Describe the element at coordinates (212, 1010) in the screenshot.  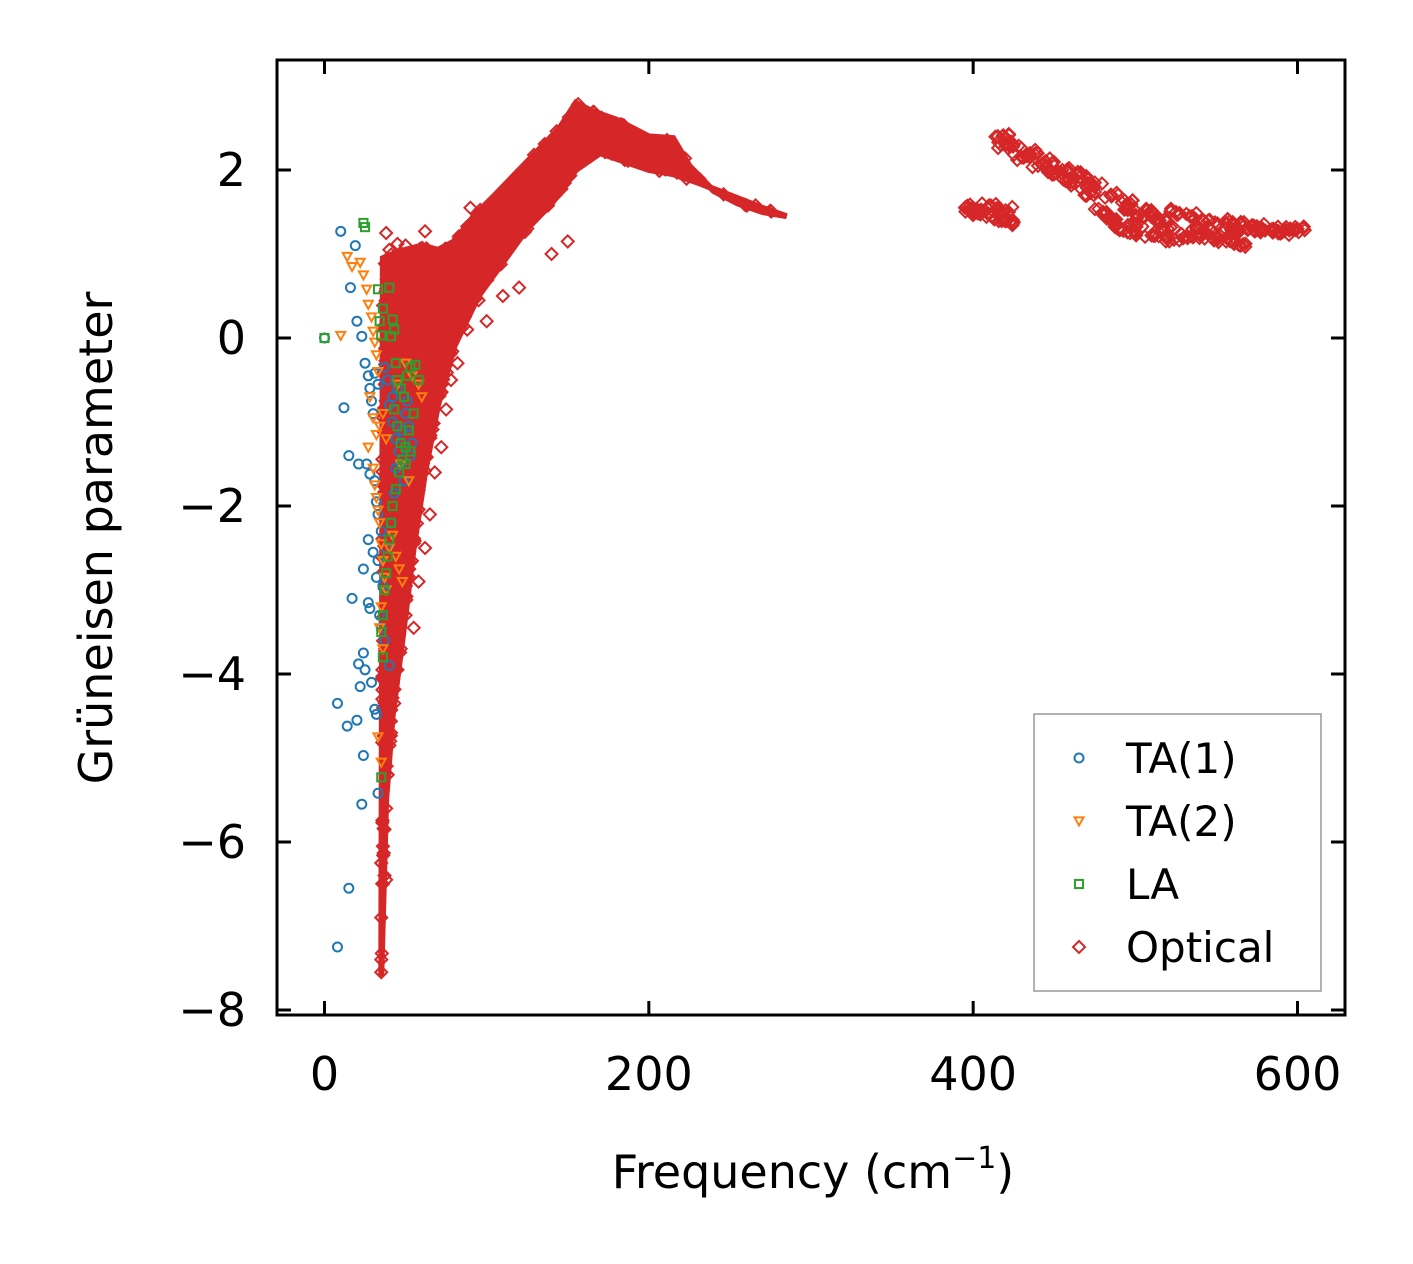
I see `y-tick-label: −8` at that location.